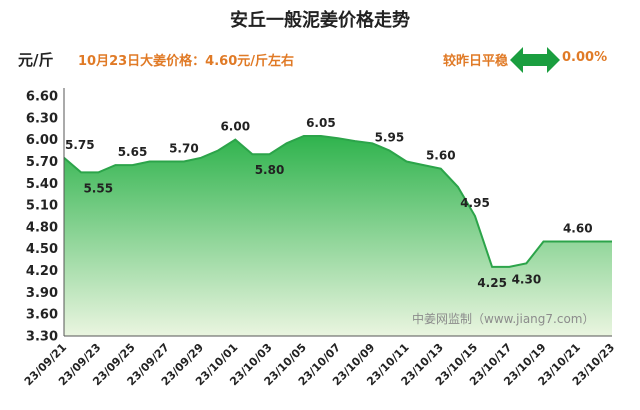 Image resolution: width=640 pixels, height=410 pixels. I want to click on y-tick-label: 6.00, so click(42, 140).